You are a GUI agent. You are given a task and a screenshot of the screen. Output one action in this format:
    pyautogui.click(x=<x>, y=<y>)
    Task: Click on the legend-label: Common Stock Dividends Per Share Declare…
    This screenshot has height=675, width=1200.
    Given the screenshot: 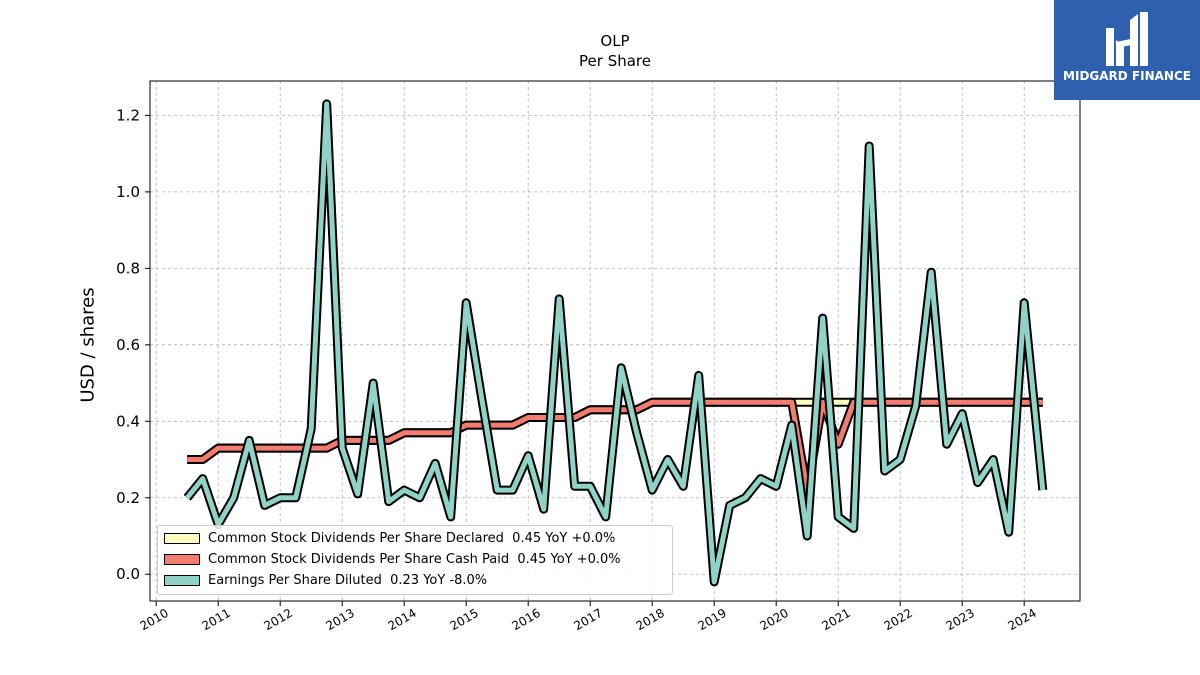 What is the action you would take?
    pyautogui.click(x=412, y=538)
    